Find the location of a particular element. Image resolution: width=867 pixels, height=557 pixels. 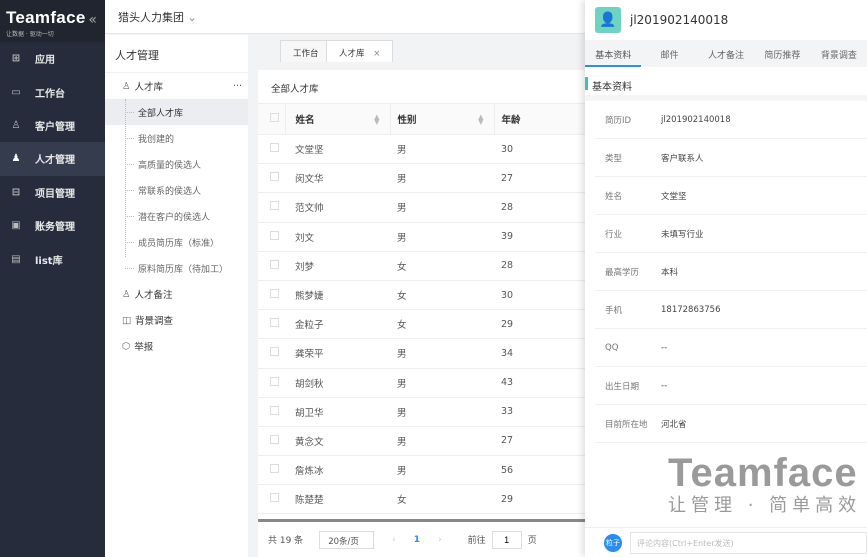

table-row: 闵文华 男 27 is located at coordinates (421, 178).